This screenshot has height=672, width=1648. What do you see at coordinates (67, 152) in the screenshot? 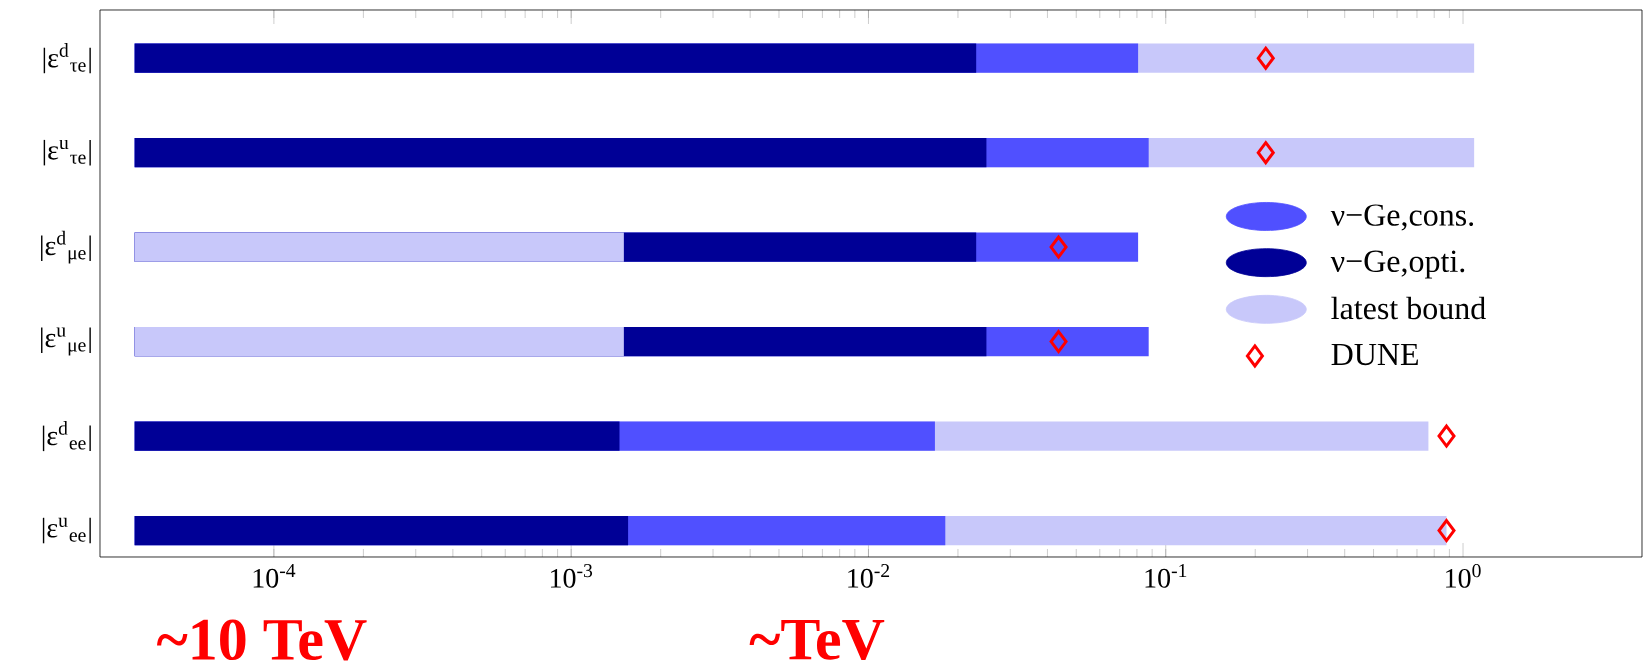
I see `y-tick-label: |ε$^{u}$$_{τe}$|` at bounding box center [67, 152].